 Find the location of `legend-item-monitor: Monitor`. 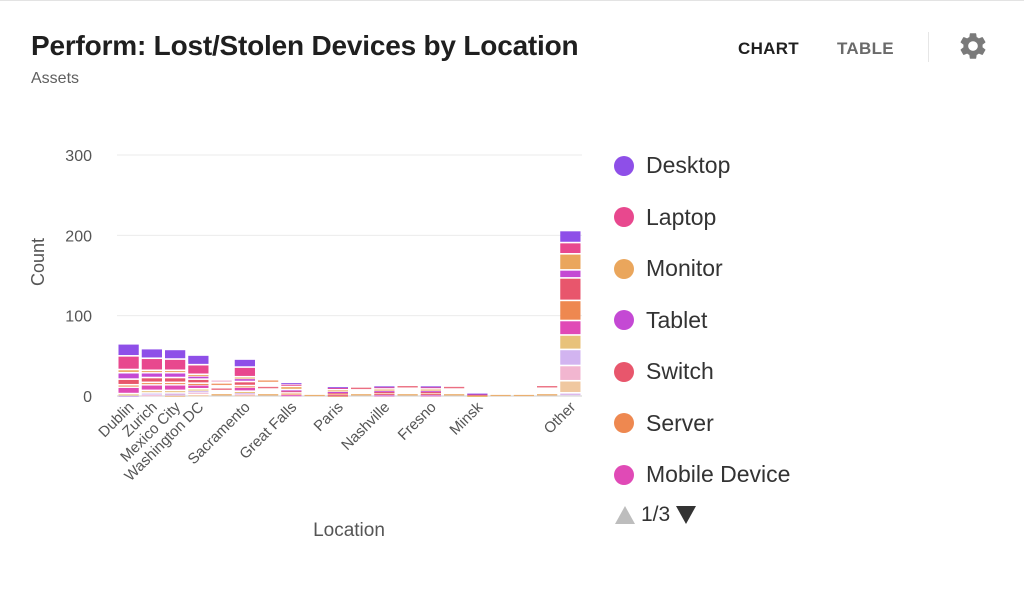

legend-item-monitor: Monitor is located at coordinates (702, 269).